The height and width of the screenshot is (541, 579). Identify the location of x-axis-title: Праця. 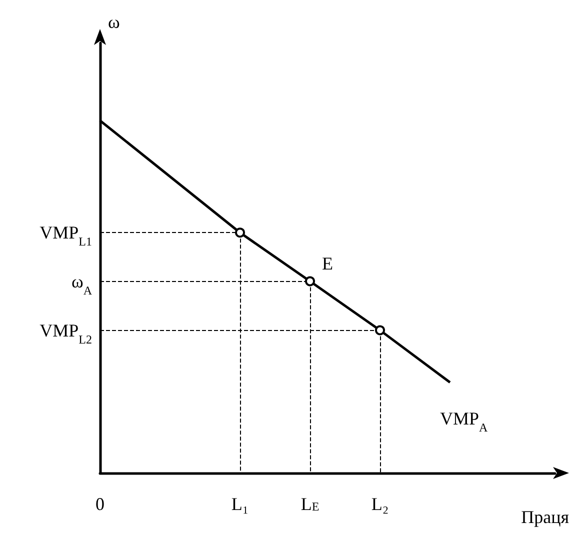
(545, 517).